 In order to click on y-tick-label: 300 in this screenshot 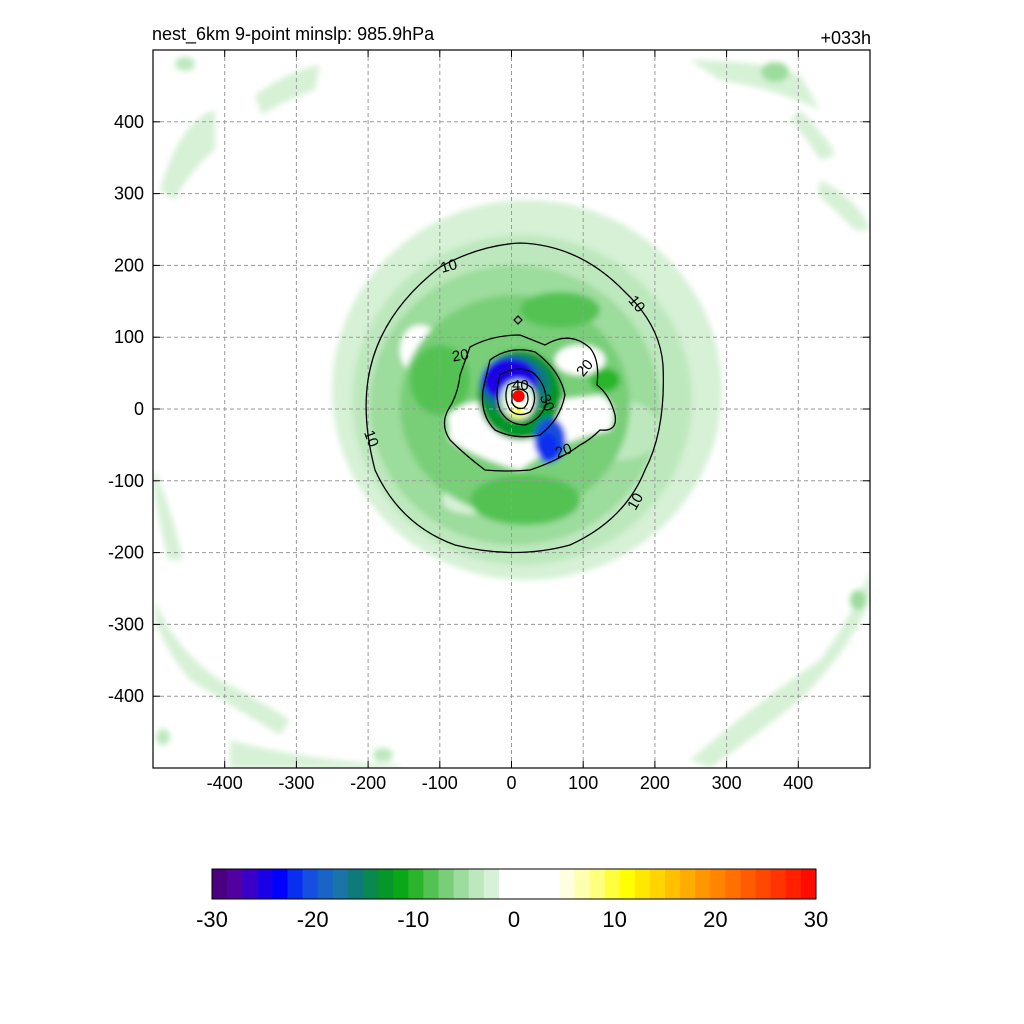, I will do `click(129, 194)`.